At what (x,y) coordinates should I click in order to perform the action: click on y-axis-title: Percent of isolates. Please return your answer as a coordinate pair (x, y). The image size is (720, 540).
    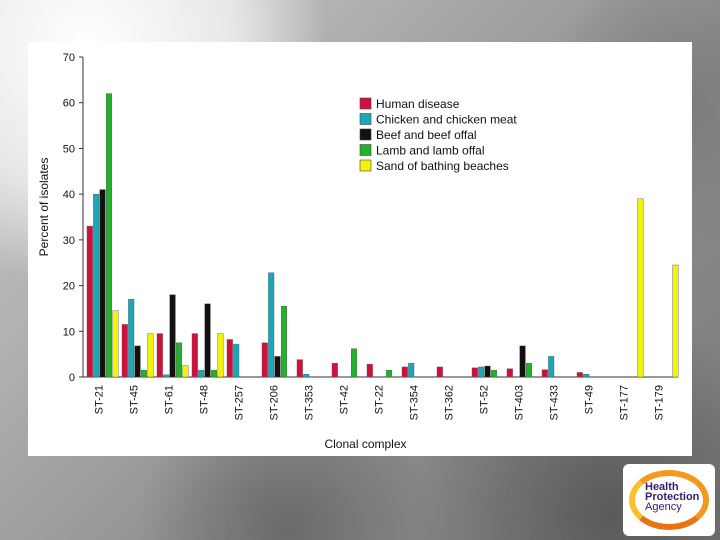
    Looking at the image, I should click on (44, 207).